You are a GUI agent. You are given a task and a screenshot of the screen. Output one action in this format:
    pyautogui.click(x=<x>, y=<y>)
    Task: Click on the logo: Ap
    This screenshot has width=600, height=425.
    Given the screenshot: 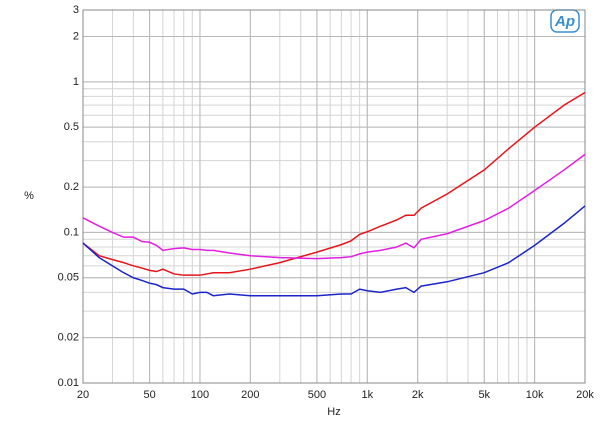 What is the action you would take?
    pyautogui.click(x=564, y=21)
    